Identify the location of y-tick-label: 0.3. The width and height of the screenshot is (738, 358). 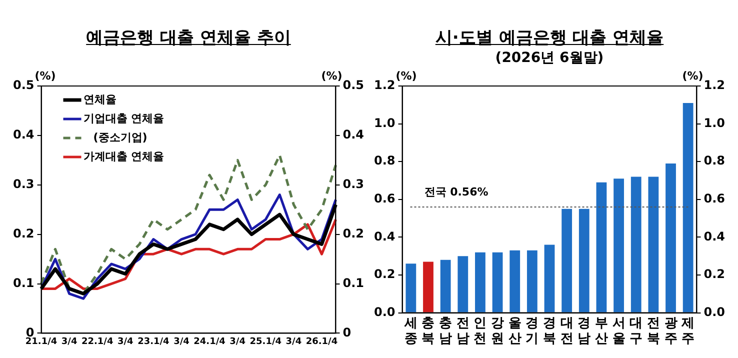
(23, 184).